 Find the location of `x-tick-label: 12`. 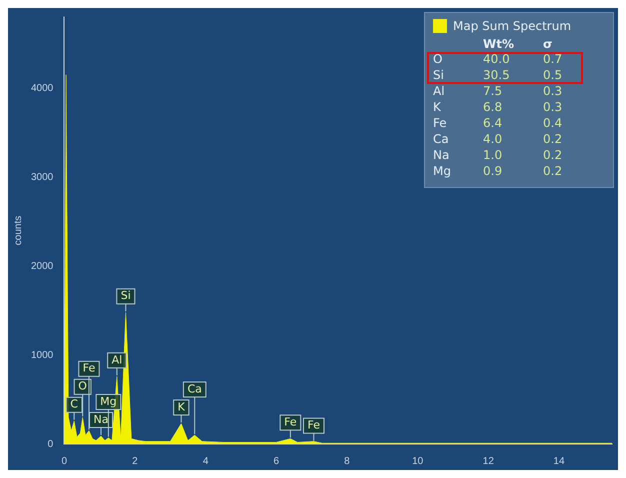

x-tick-label: 12 is located at coordinates (488, 461).